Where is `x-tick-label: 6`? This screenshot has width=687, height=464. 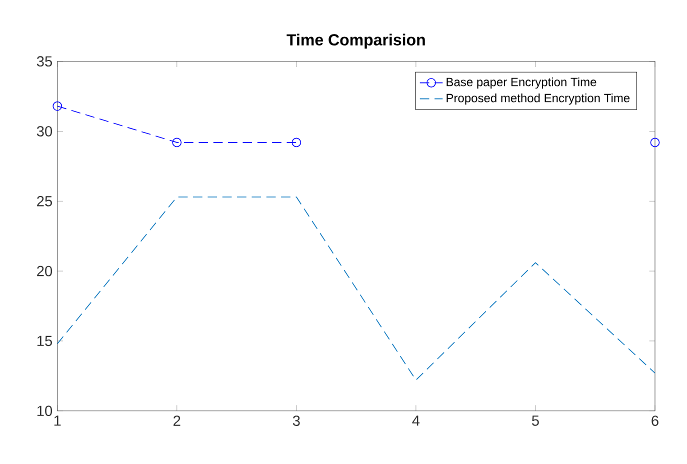 x-tick-label: 6 is located at coordinates (655, 420).